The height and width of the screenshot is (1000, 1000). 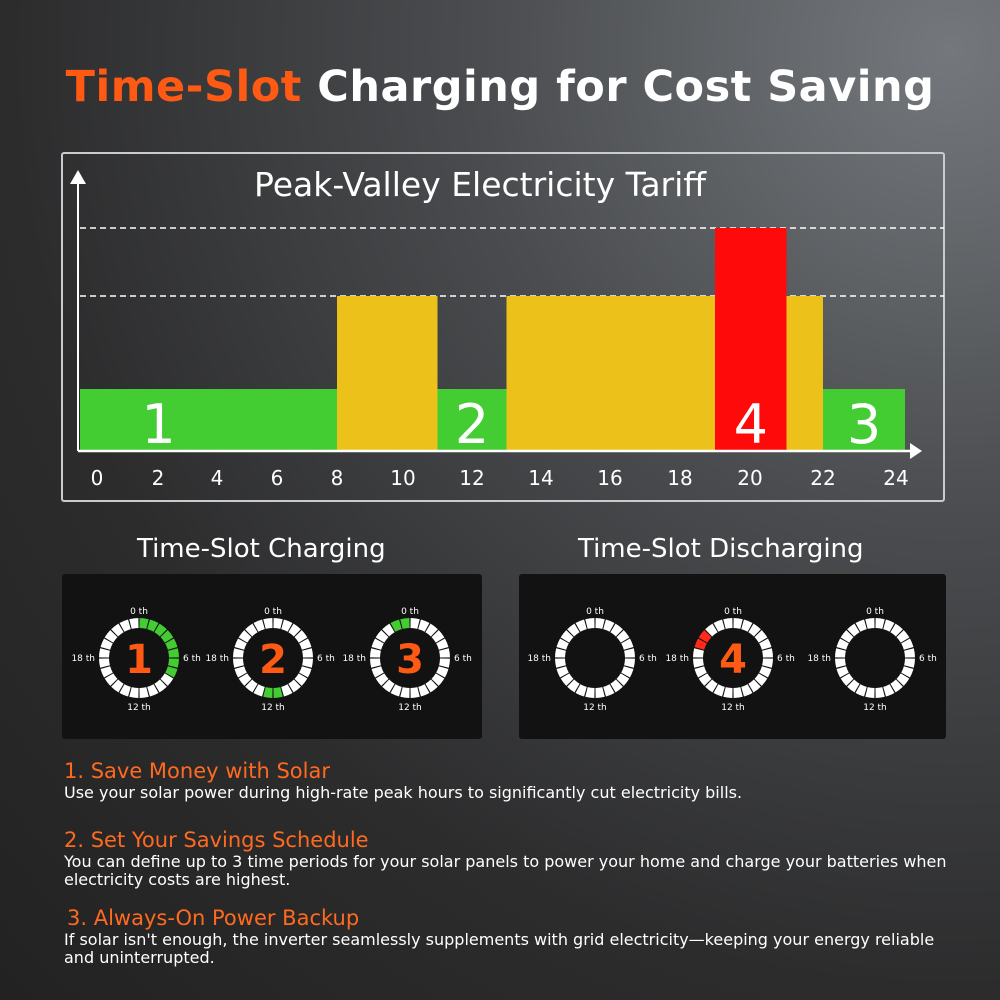 What do you see at coordinates (410, 660) in the screenshot?
I see `slot-number: 3` at bounding box center [410, 660].